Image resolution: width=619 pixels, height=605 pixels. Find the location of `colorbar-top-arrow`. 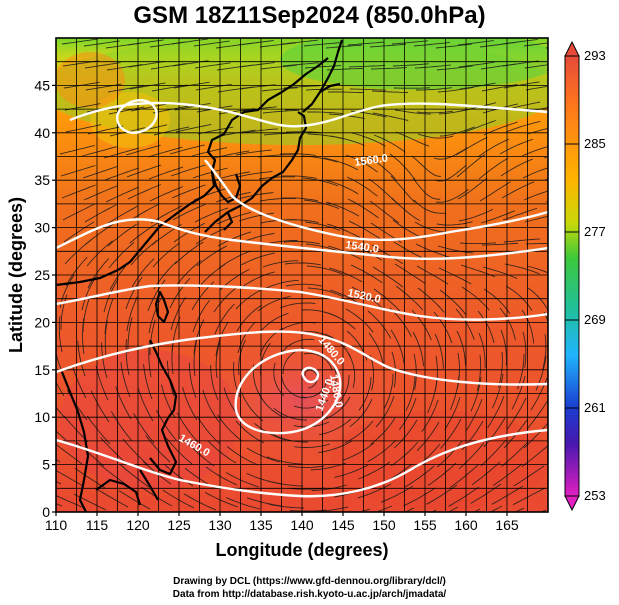

colorbar-top-arrow is located at coordinates (572, 48).